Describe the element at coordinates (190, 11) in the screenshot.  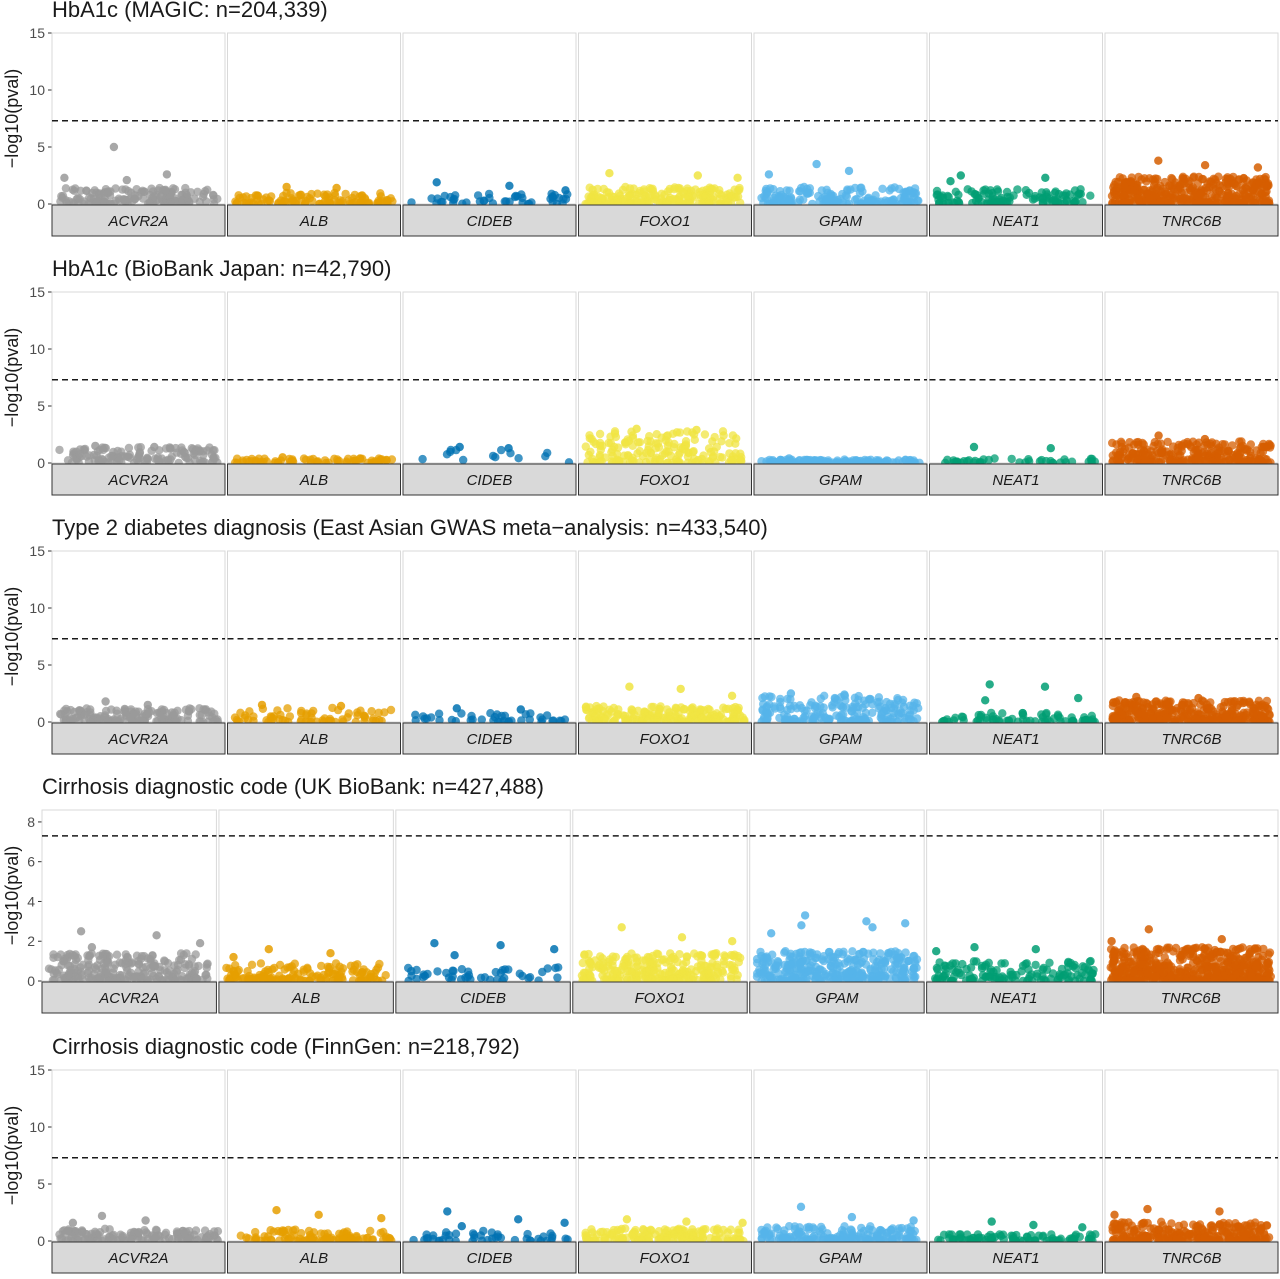
I see `panel-title: HbA1c (MAGIC: n=204,339)` at that location.